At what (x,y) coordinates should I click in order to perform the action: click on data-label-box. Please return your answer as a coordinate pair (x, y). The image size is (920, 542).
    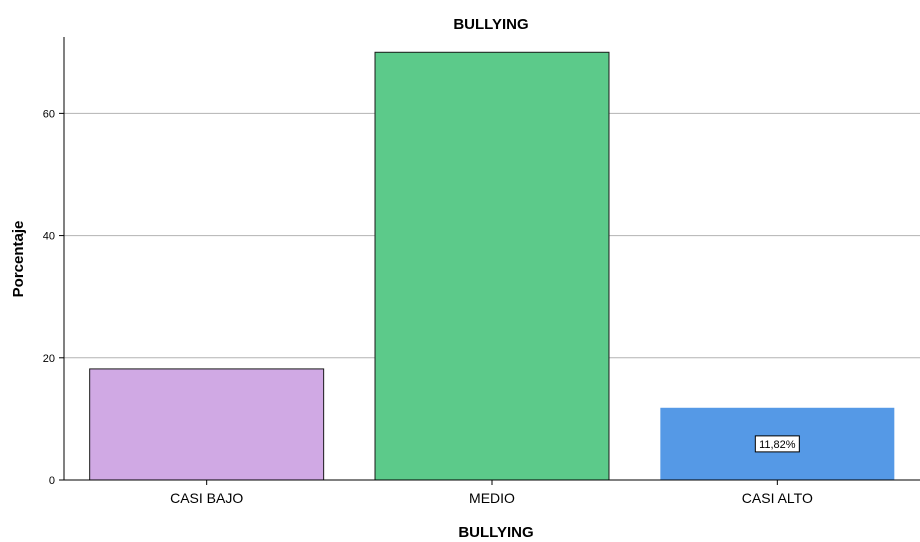
    Looking at the image, I should click on (777, 444).